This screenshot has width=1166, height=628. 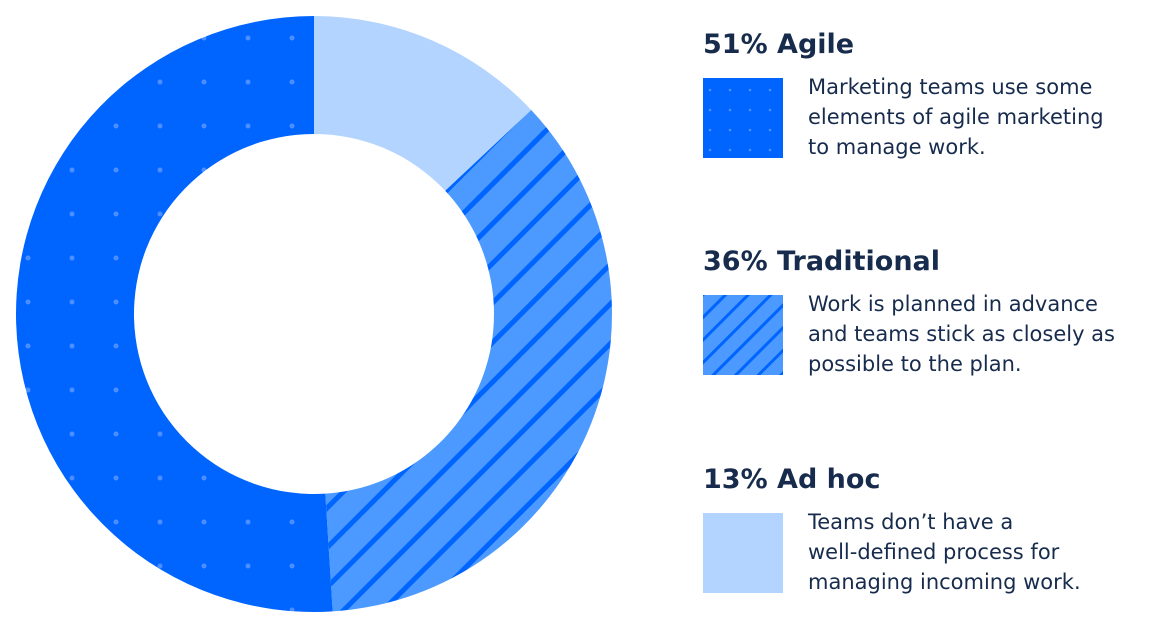 I want to click on legend-description: Marketing teams use some, so click(x=950, y=87).